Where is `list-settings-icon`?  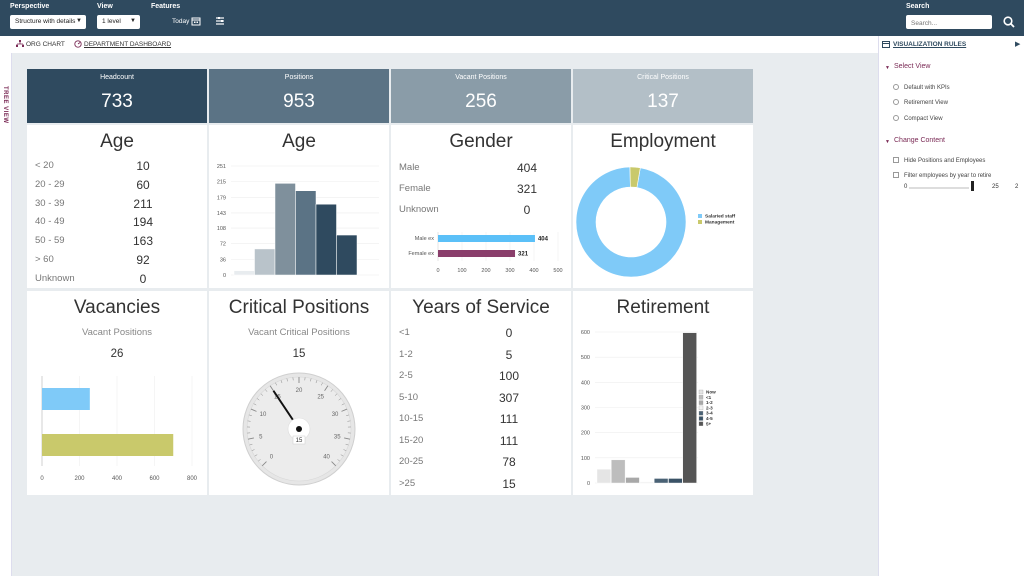 list-settings-icon is located at coordinates (220, 21).